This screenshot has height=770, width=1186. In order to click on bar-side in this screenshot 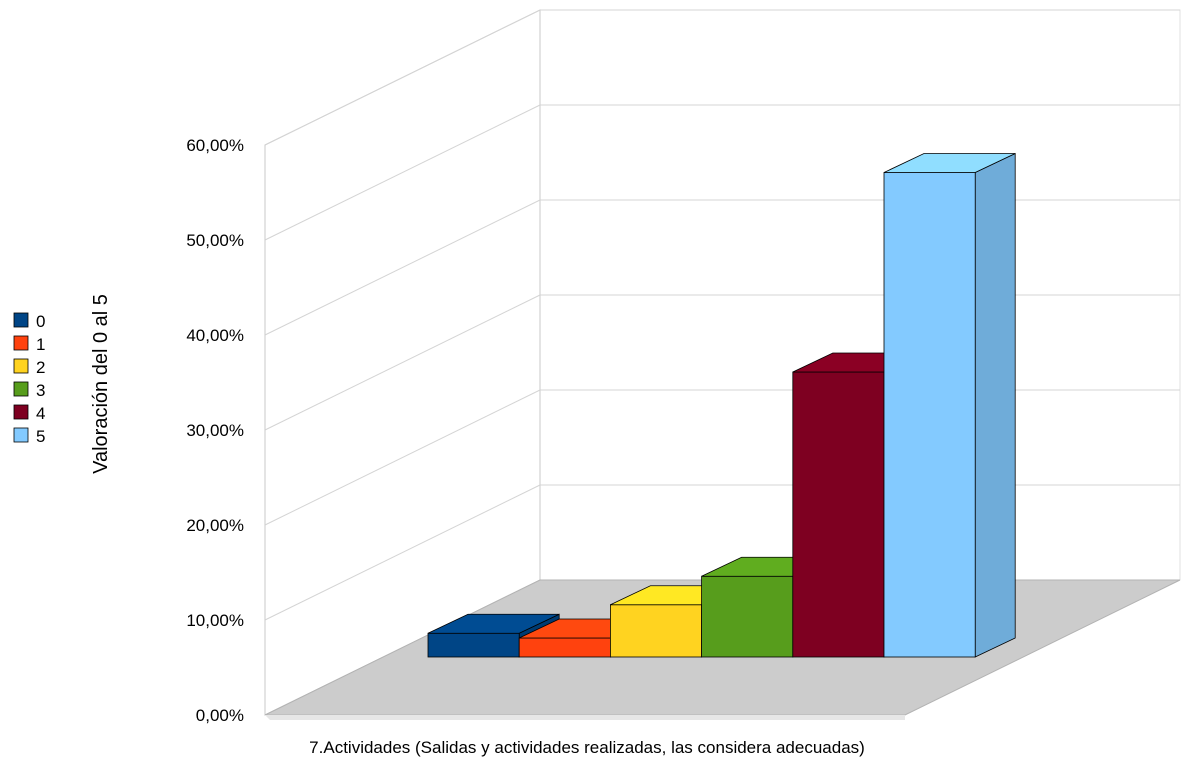, I will do `click(995, 406)`.